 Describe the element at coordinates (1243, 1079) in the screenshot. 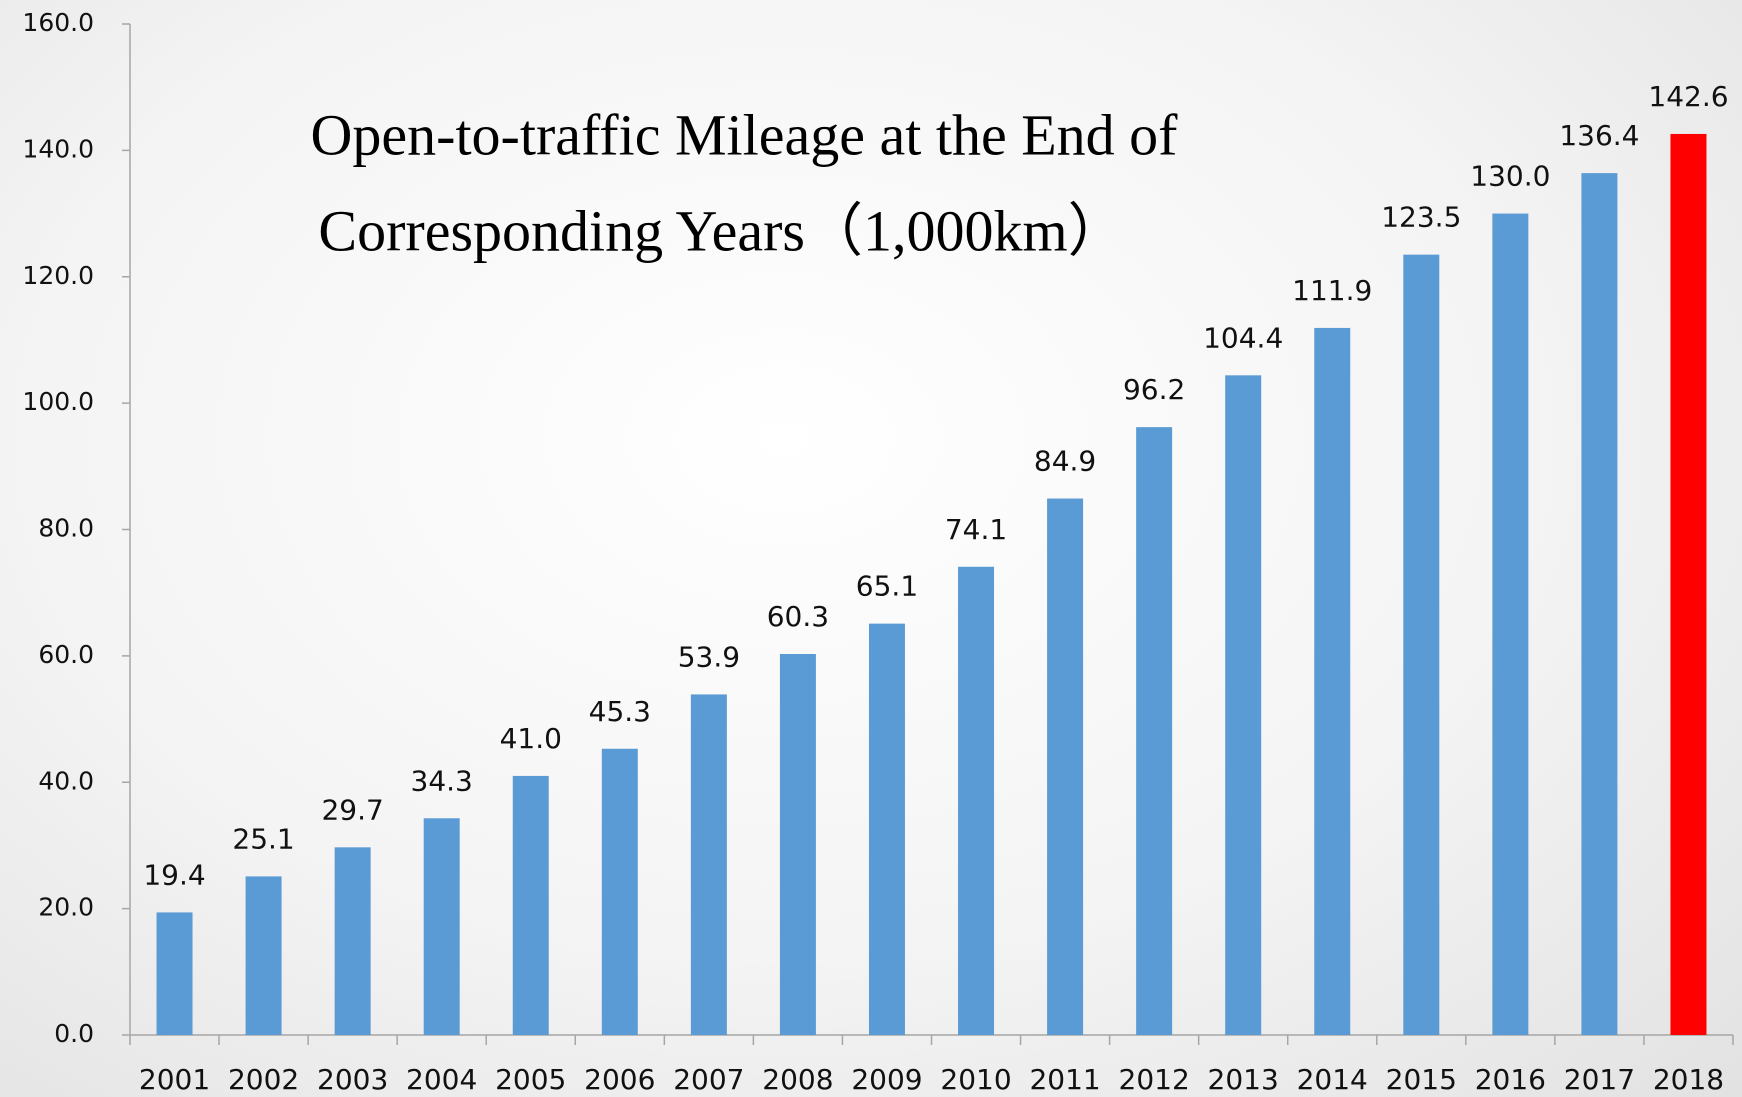

I see `x-tick-label: 2013` at that location.